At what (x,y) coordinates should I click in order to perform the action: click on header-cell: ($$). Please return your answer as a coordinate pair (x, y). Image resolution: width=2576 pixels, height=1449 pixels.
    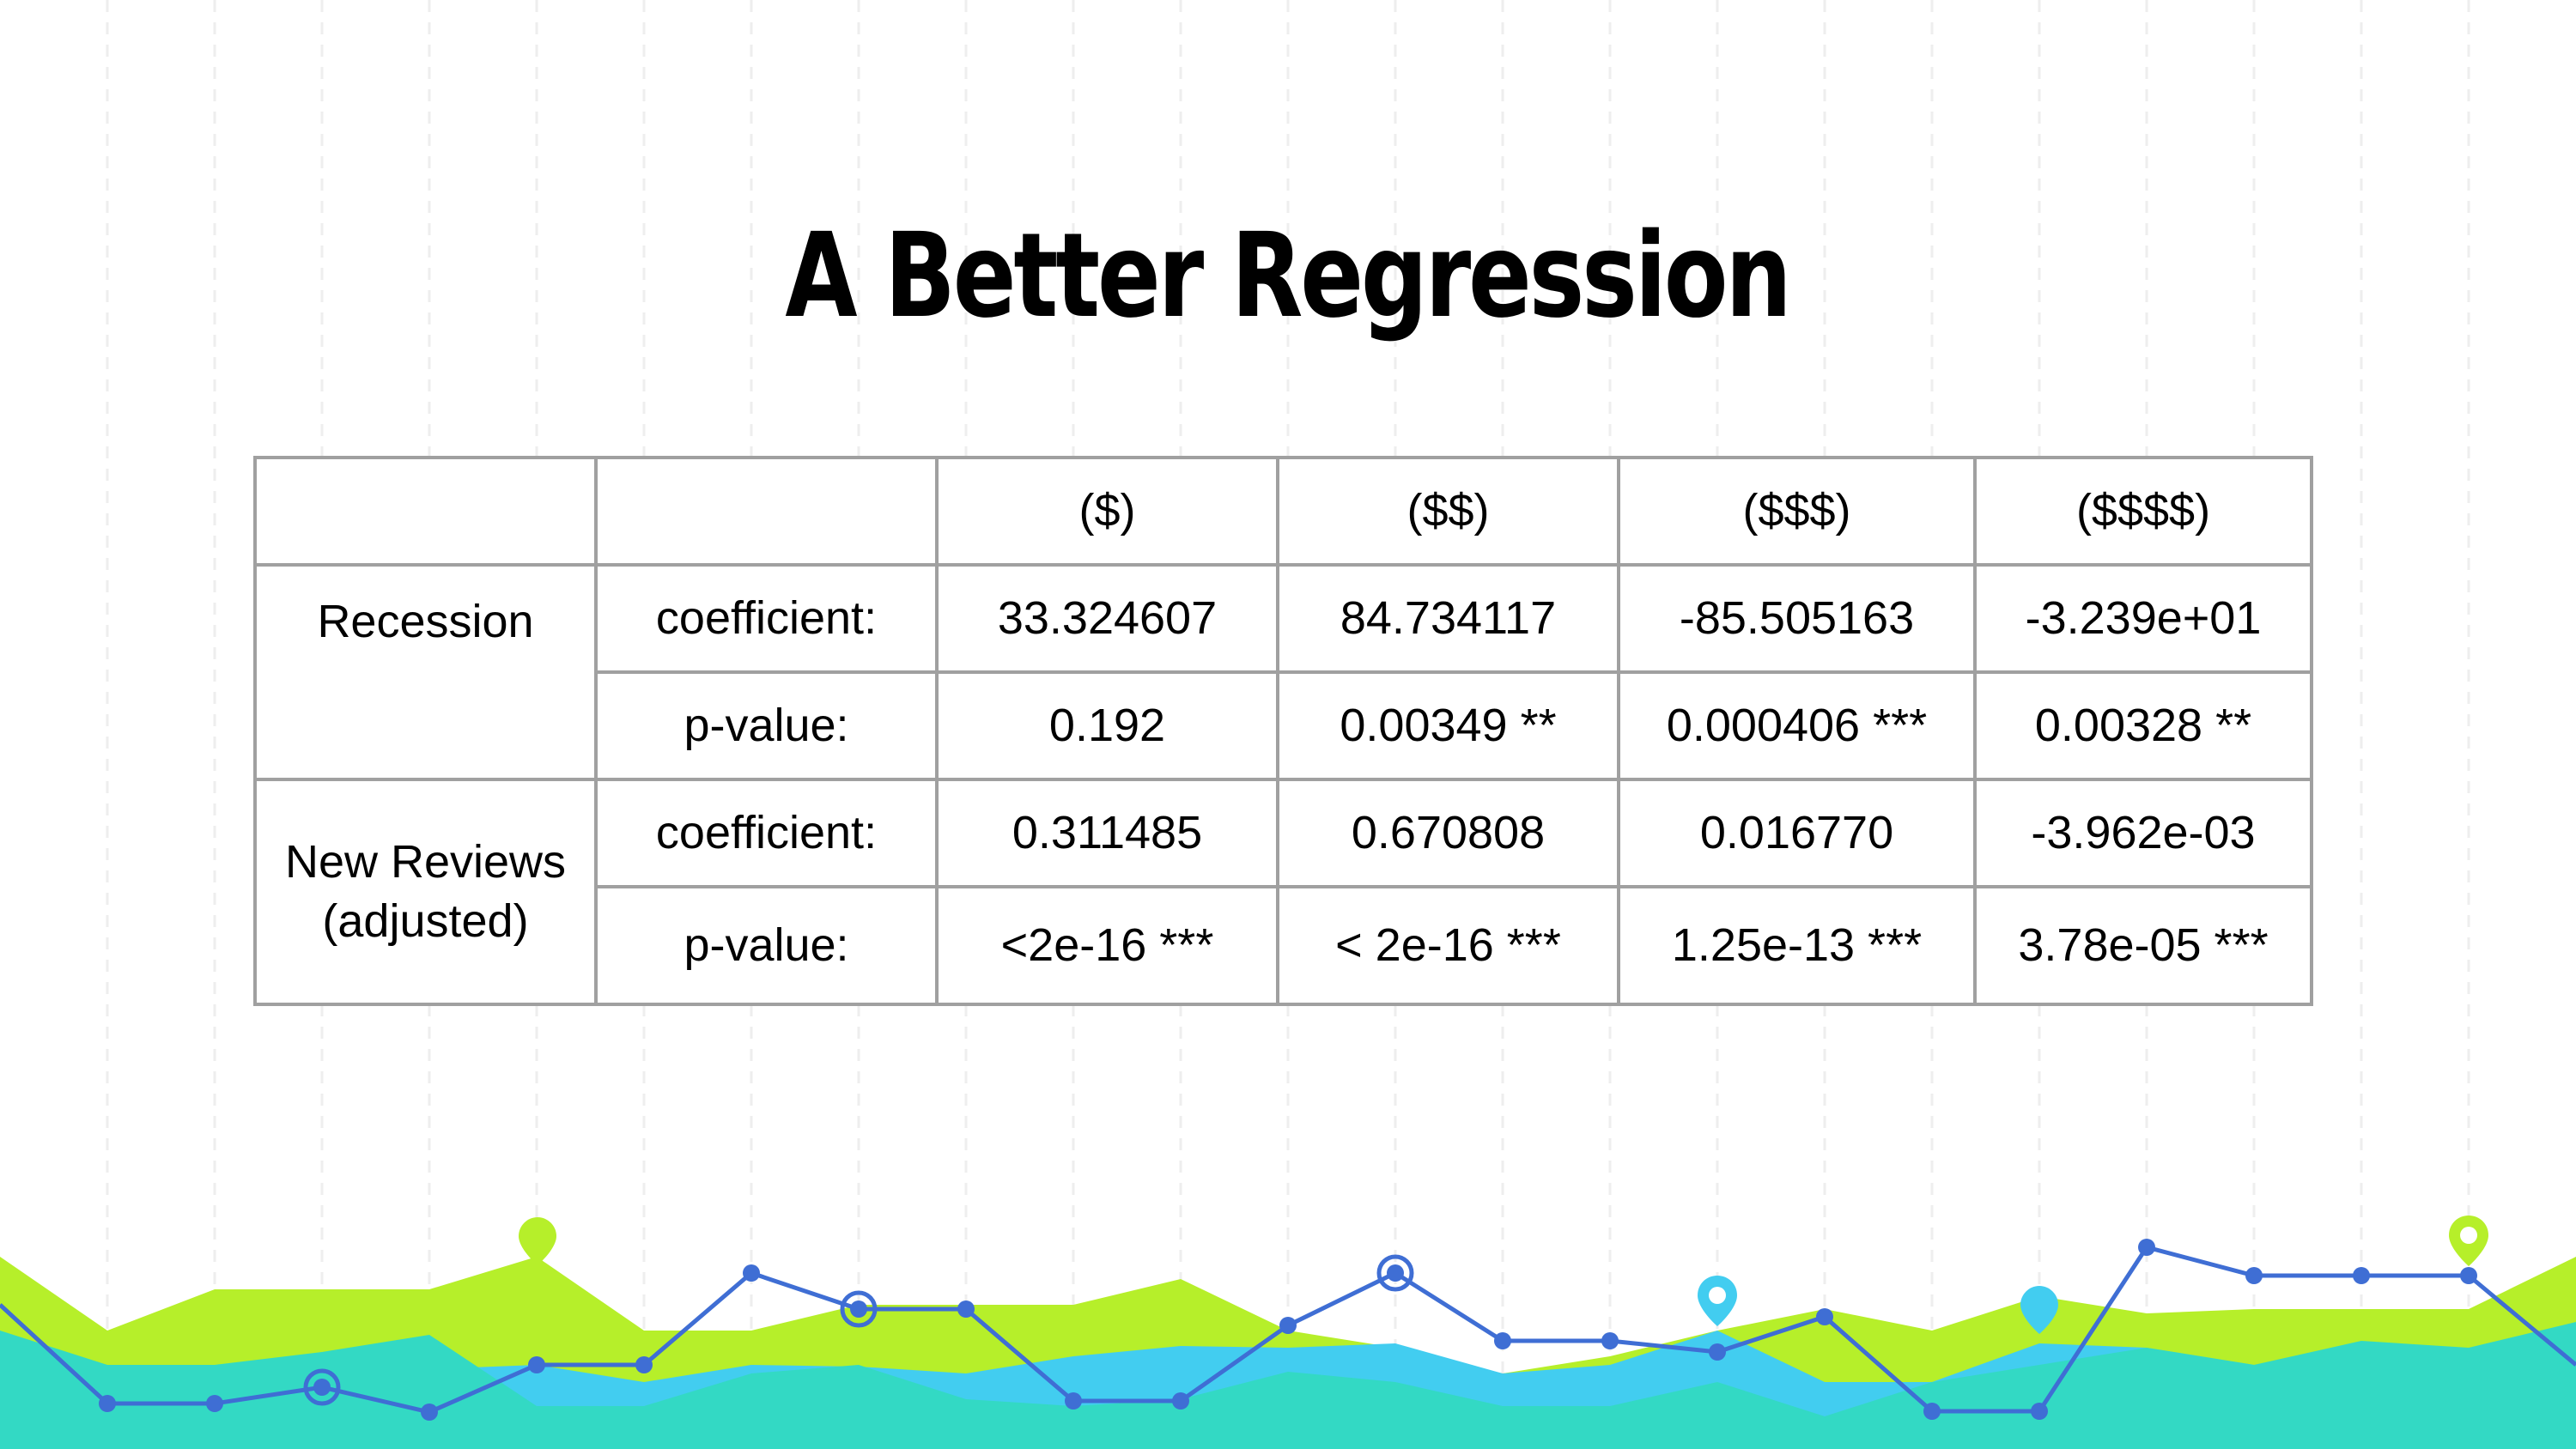
    Looking at the image, I should click on (1448, 512).